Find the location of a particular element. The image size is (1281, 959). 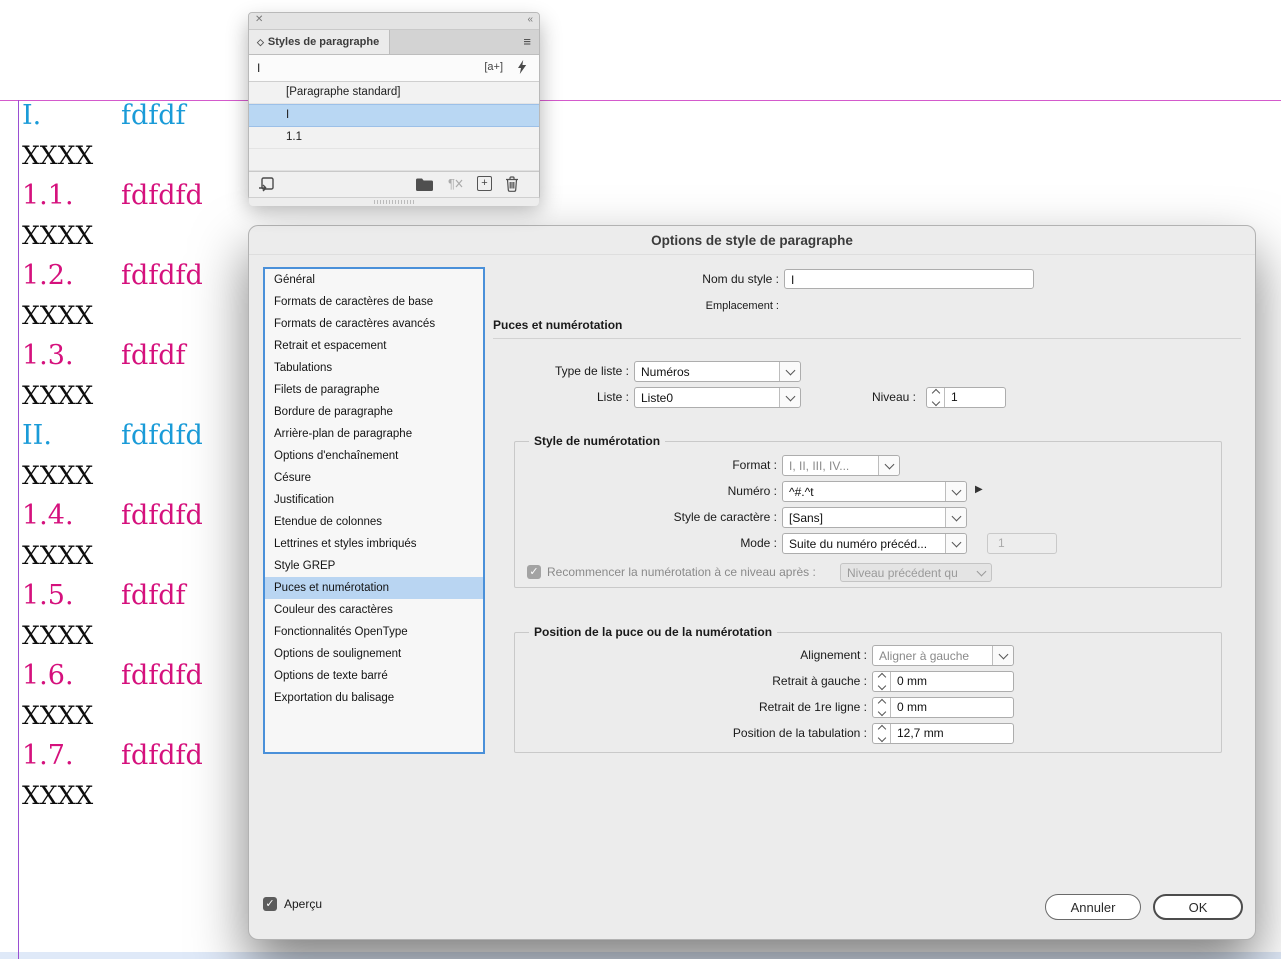

clear-overrides-icon: ¶ is located at coordinates (455, 183).